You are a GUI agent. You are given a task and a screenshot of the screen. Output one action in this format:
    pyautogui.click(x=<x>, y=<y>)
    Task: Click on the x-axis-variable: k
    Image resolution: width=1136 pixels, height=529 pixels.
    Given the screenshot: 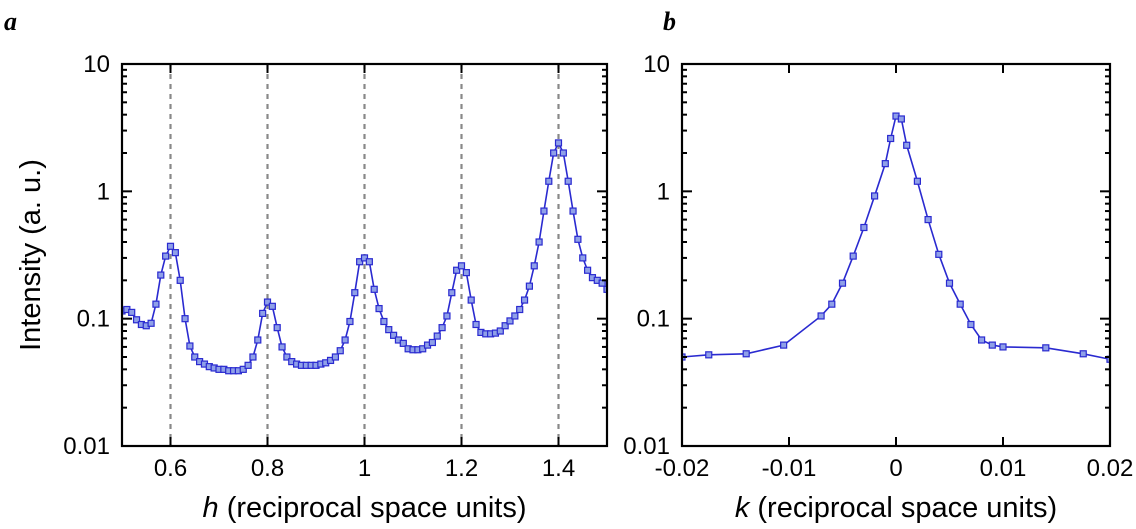 What is the action you would take?
    pyautogui.click(x=743, y=508)
    